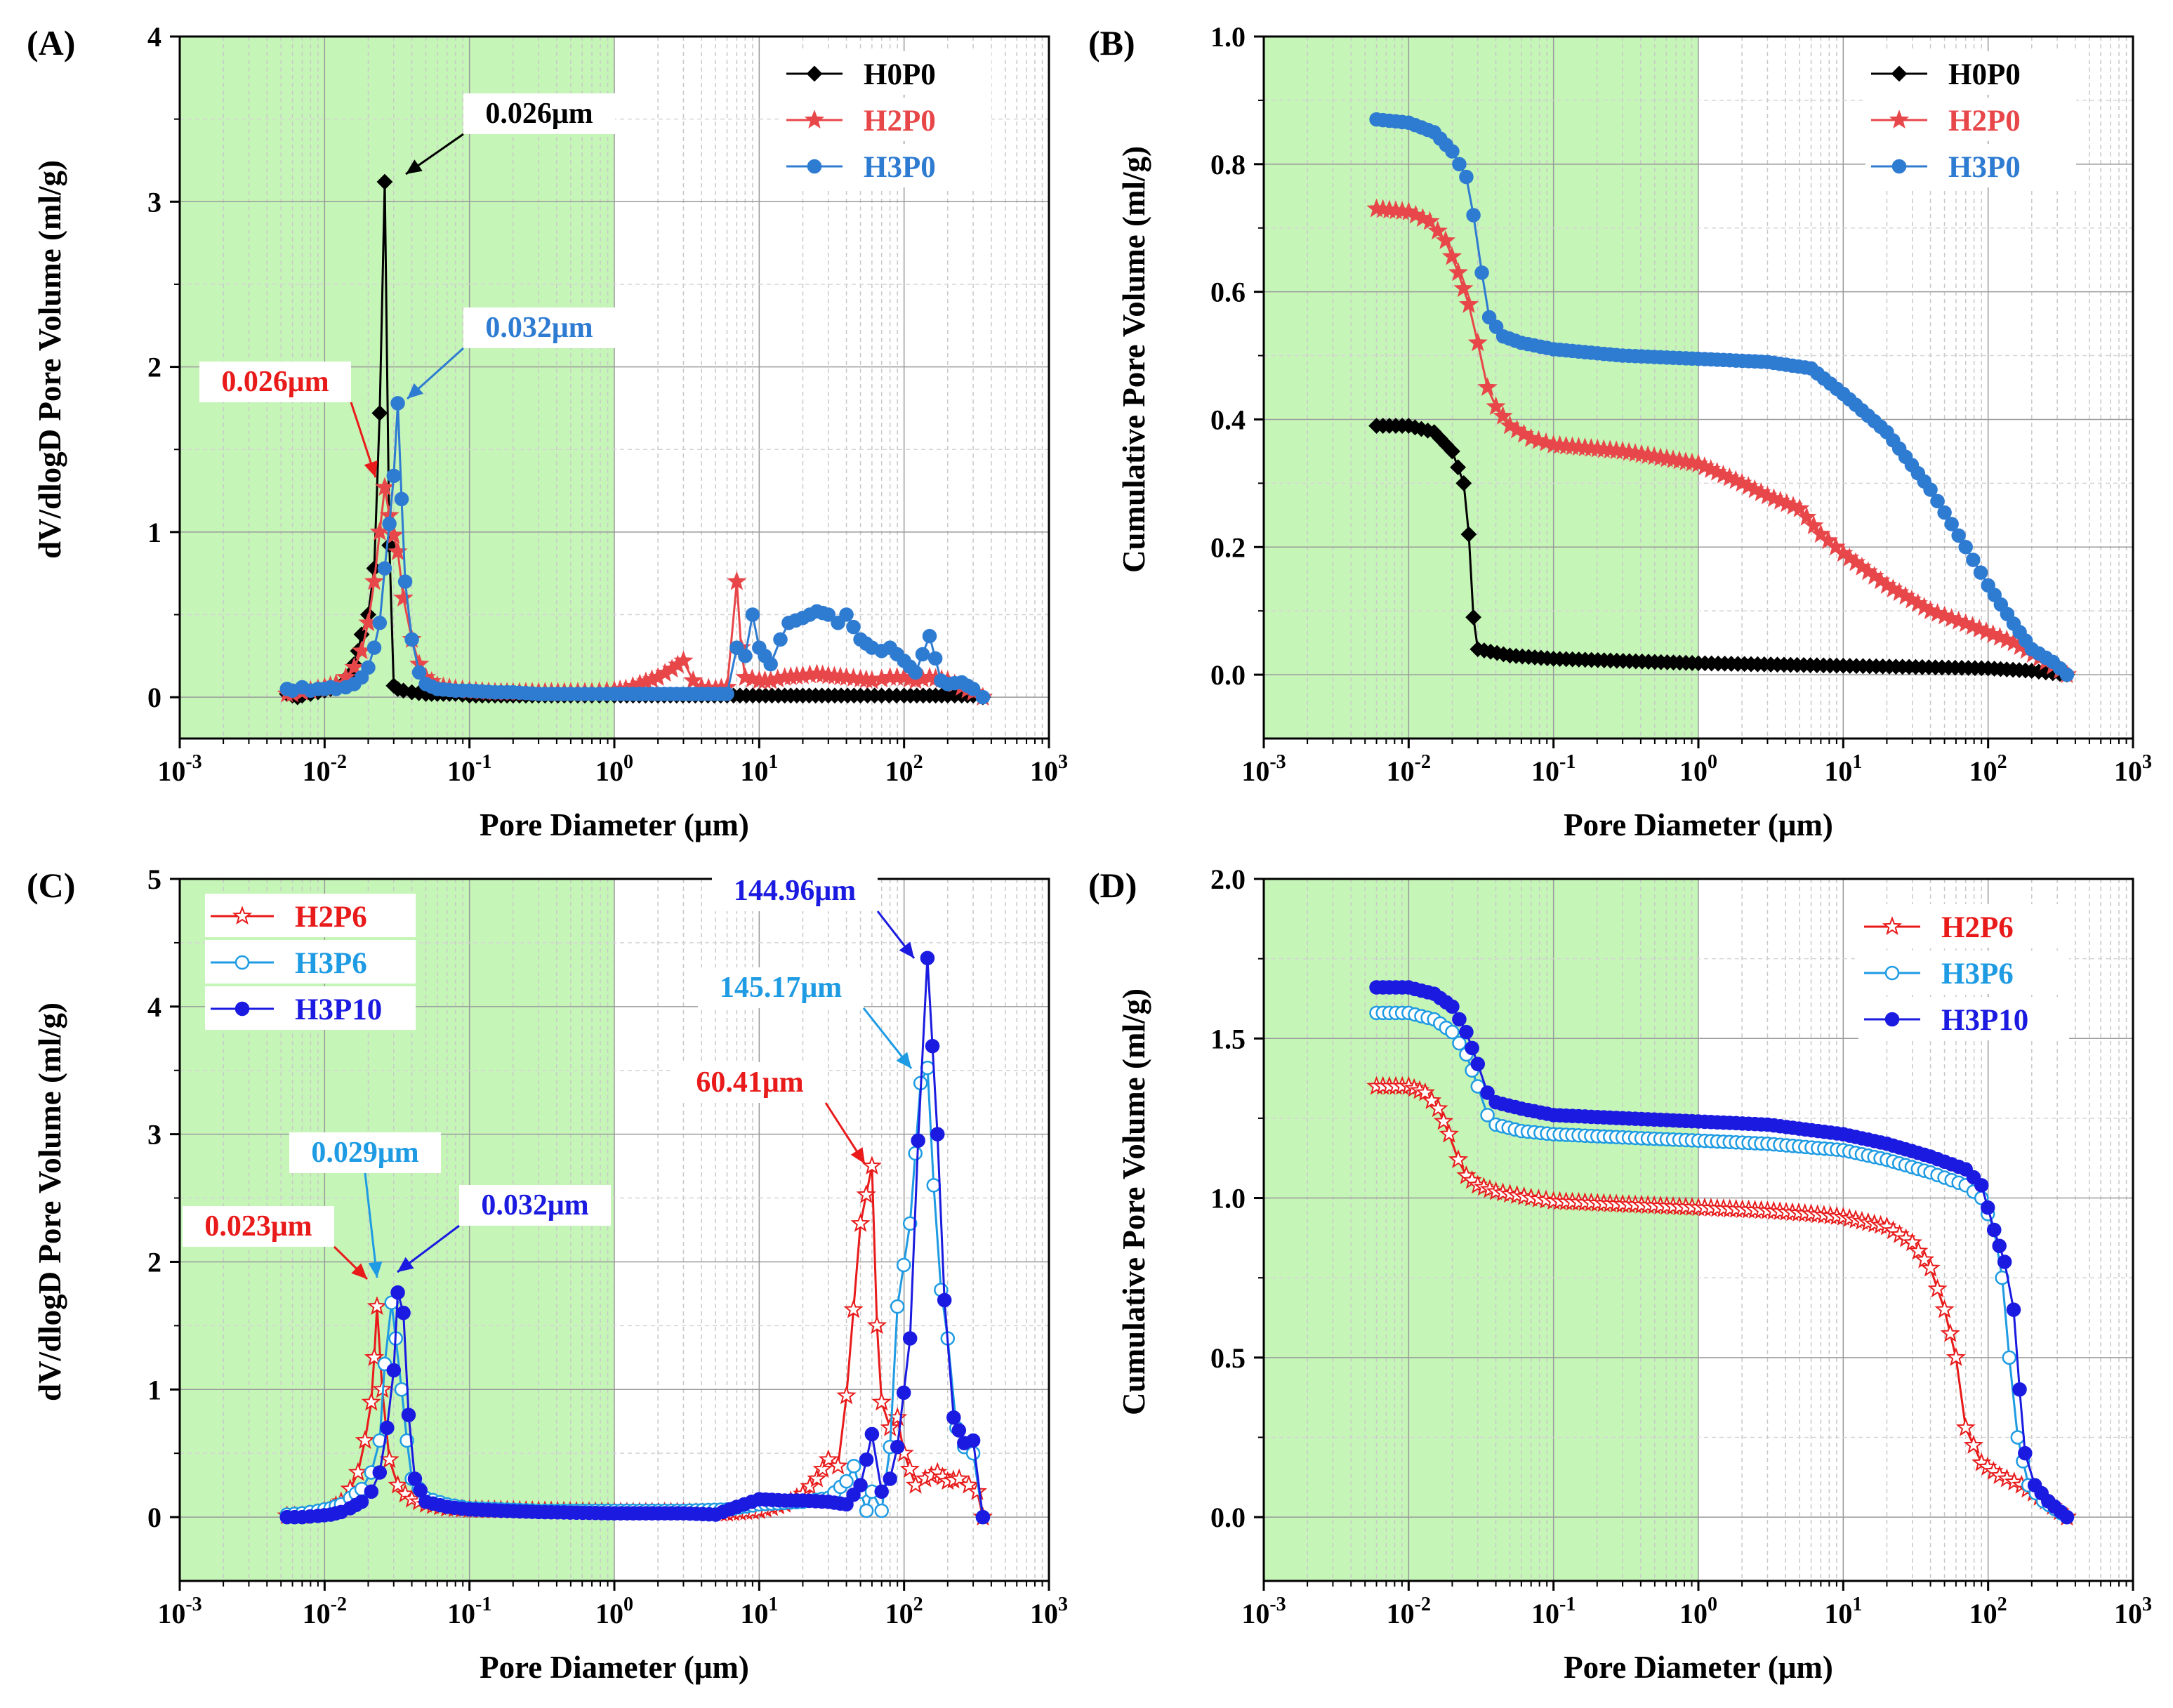  Describe the element at coordinates (1984, 122) in the screenshot. I see `legend-label: H2P0` at that location.